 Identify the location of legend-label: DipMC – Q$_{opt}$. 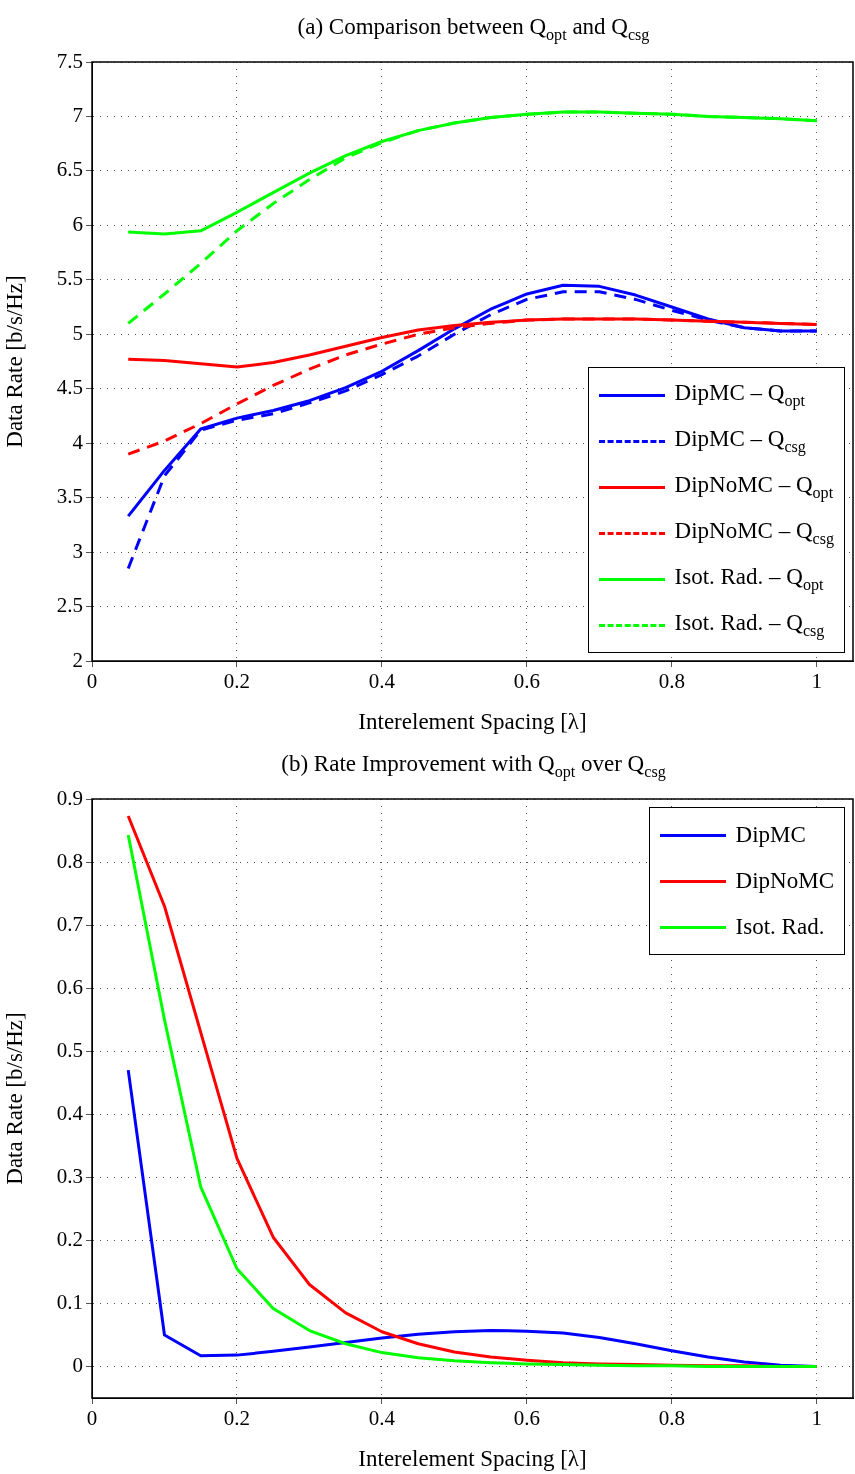
(740, 395).